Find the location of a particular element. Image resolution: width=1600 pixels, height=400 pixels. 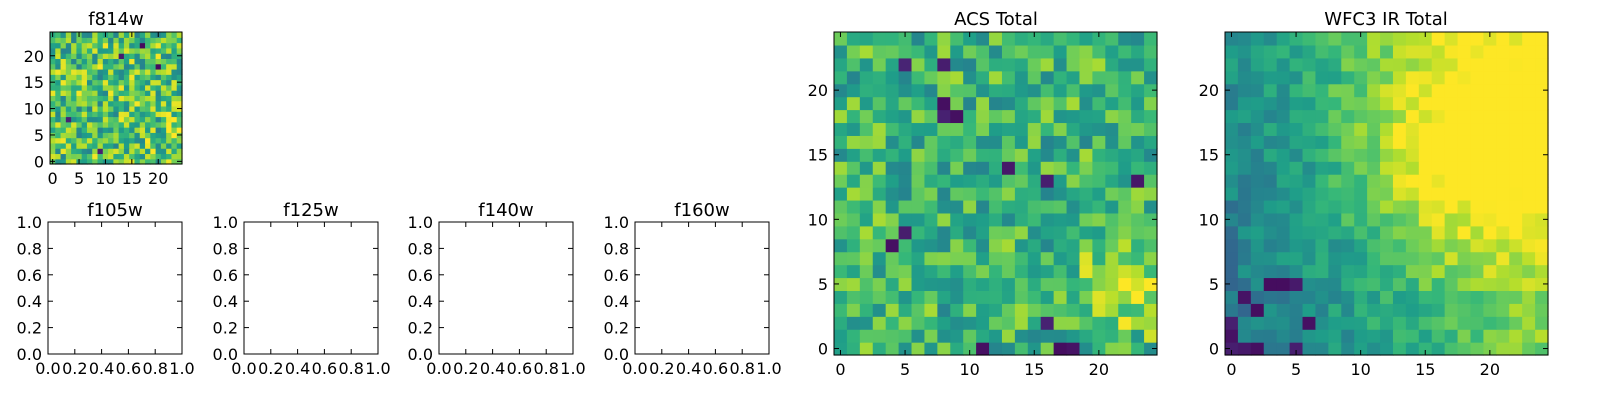

y-tick-label: 1.0 is located at coordinates (225, 222).